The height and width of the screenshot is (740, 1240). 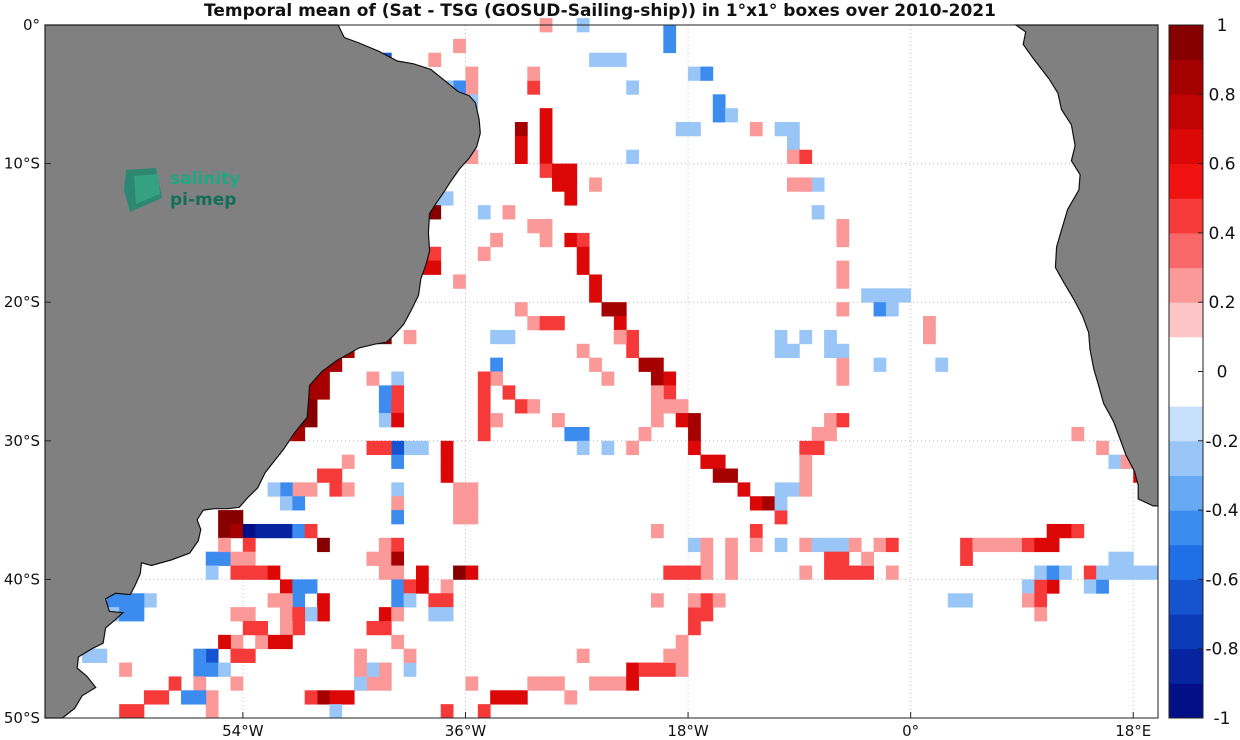 What do you see at coordinates (22, 164) in the screenshot?
I see `y-tick-label: 10°S` at bounding box center [22, 164].